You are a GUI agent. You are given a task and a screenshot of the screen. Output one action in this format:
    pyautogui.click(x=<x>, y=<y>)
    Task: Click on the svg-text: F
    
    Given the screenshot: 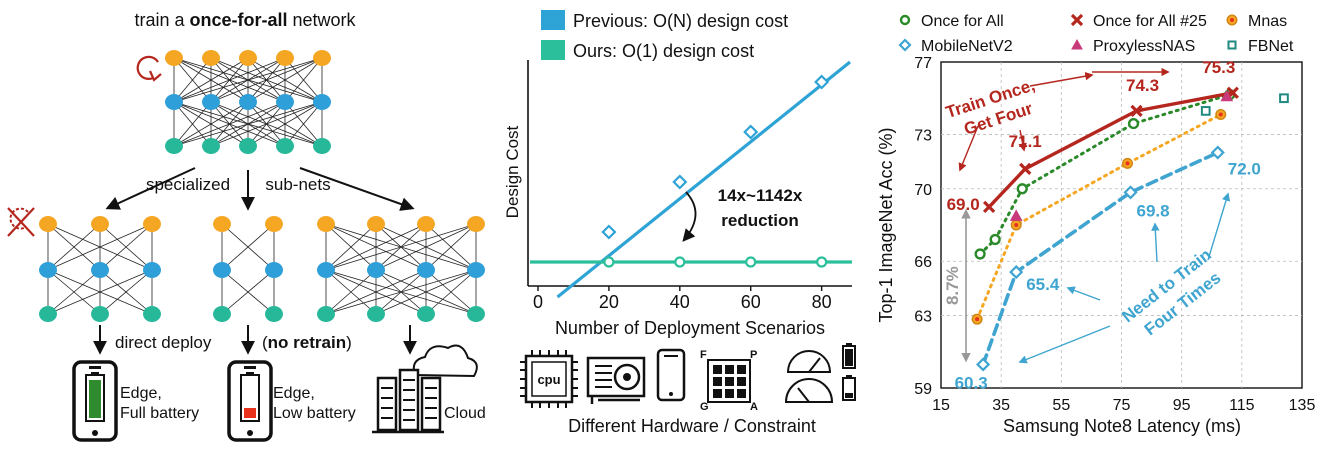 What is the action you would take?
    pyautogui.click(x=703, y=355)
    